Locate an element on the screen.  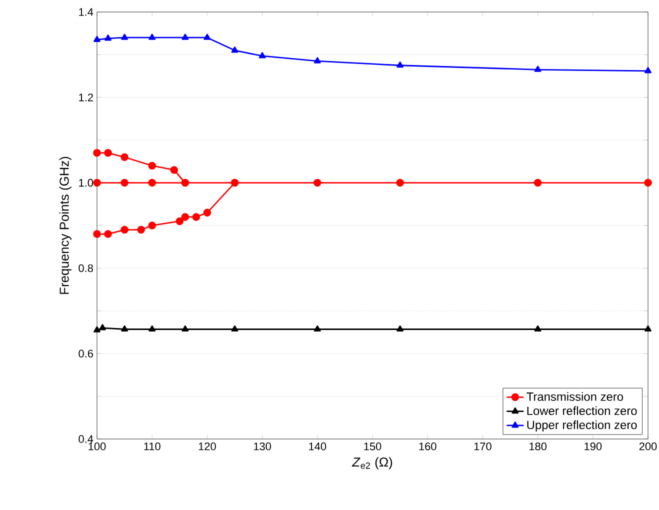
legend-label: Transmission zero is located at coordinates (575, 396).